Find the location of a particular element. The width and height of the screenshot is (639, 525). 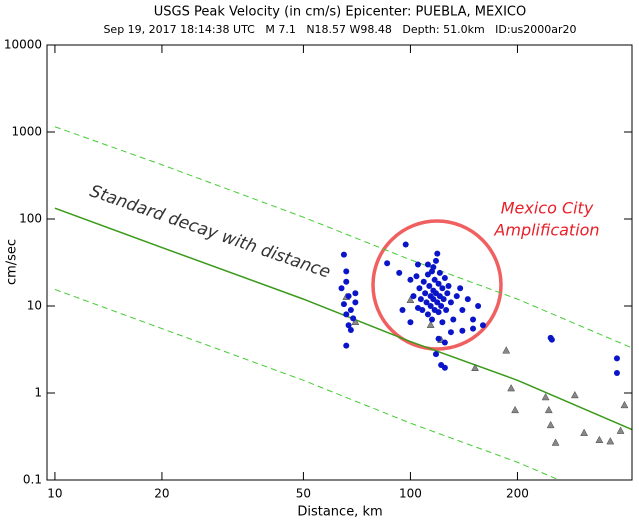

annotation: Amplification is located at coordinates (546, 230).